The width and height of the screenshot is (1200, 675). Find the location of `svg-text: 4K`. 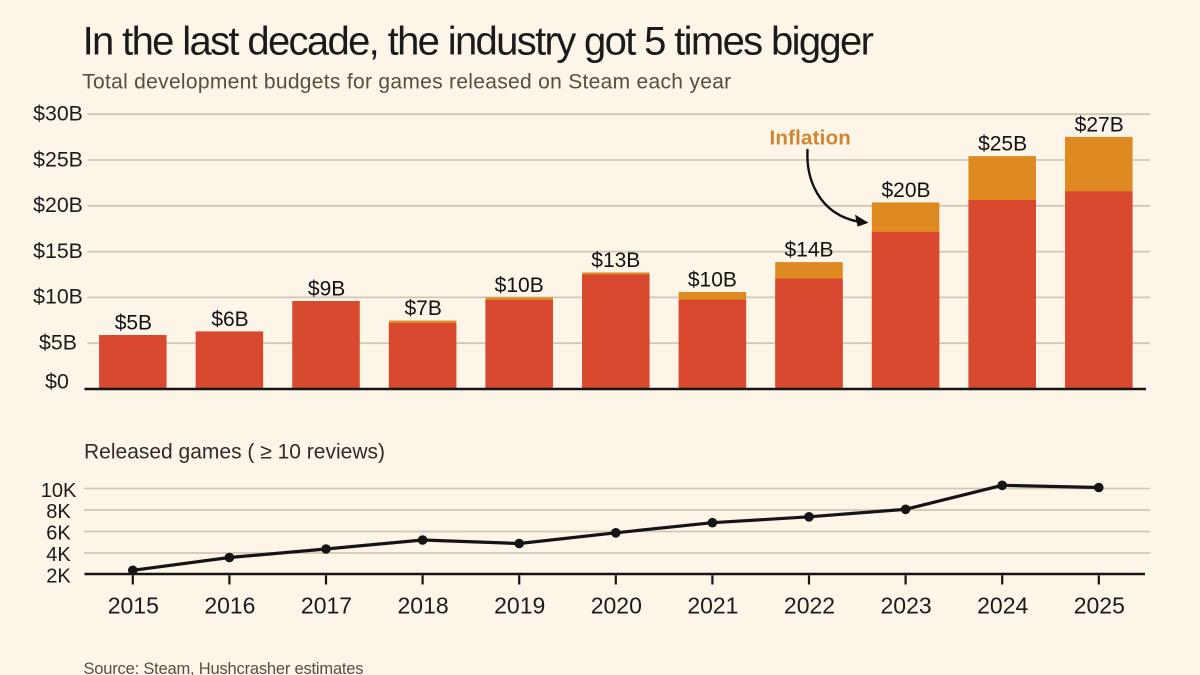

svg-text: 4K is located at coordinates (58, 555).